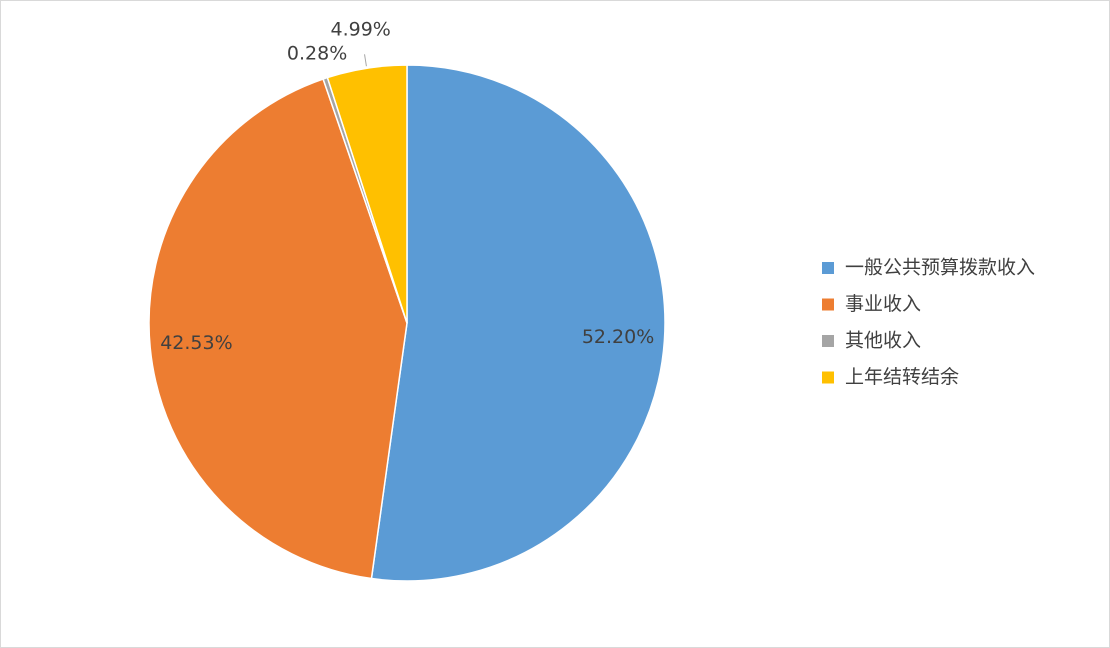 This screenshot has width=1110, height=648. I want to click on data-label: 52.20%, so click(618, 337).